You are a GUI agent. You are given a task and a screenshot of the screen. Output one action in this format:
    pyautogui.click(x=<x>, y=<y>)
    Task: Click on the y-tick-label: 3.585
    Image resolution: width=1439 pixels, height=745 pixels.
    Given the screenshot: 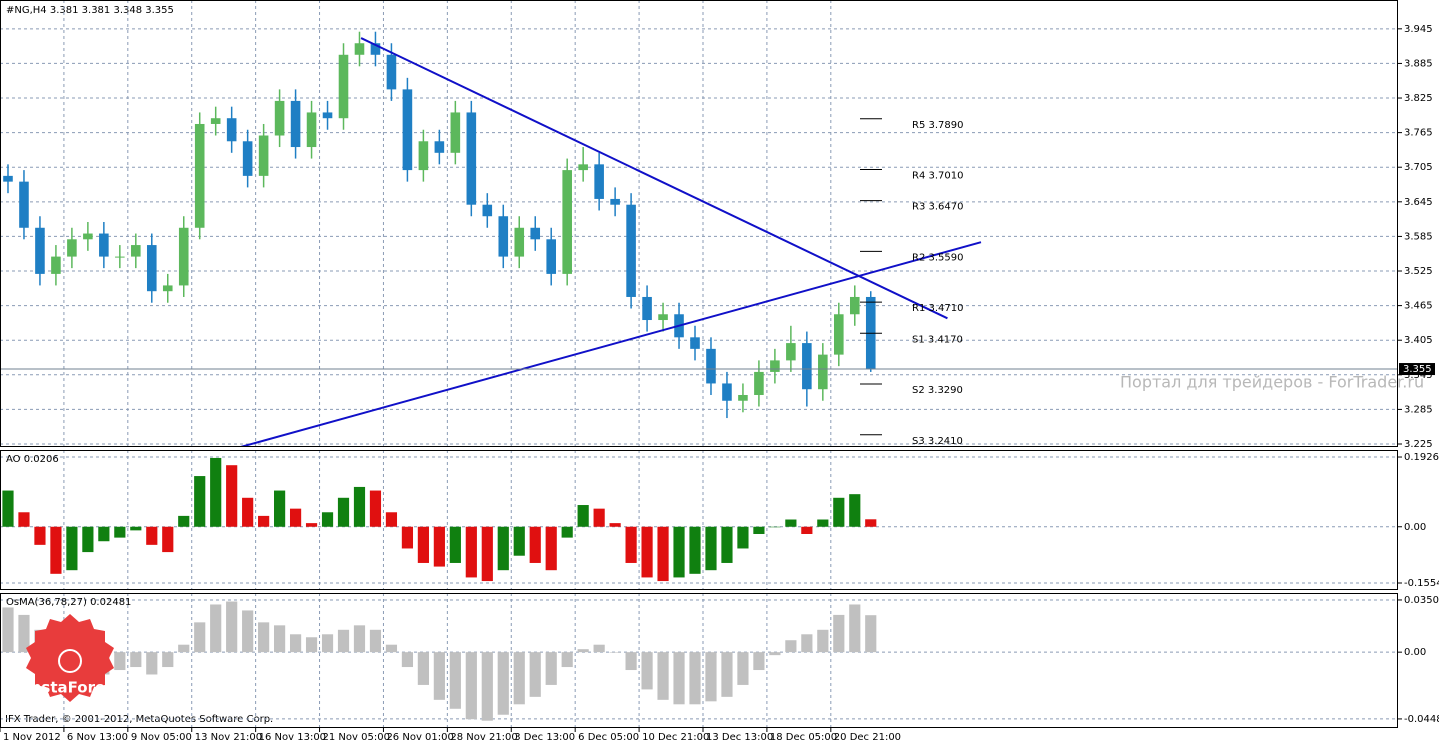 What is the action you would take?
    pyautogui.click(x=1418, y=236)
    